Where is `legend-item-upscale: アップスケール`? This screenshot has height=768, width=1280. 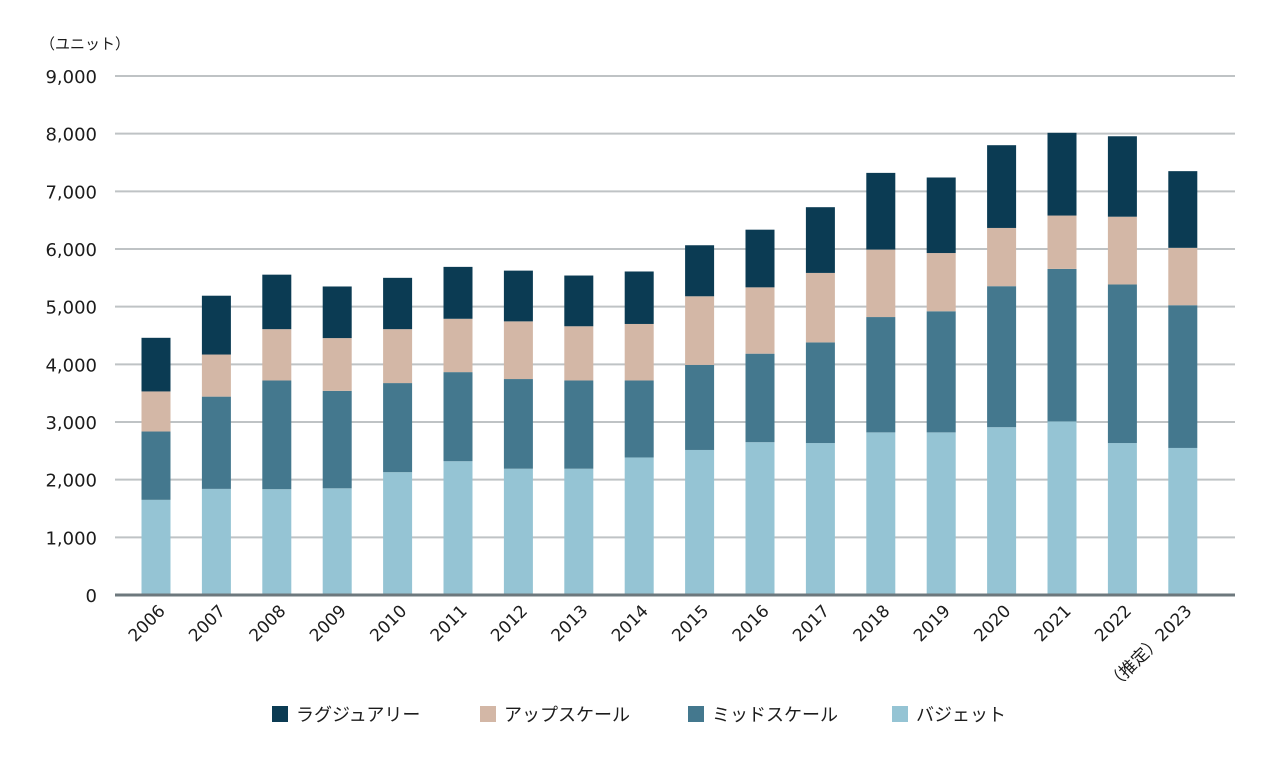 legend-item-upscale: アップスケール is located at coordinates (555, 714).